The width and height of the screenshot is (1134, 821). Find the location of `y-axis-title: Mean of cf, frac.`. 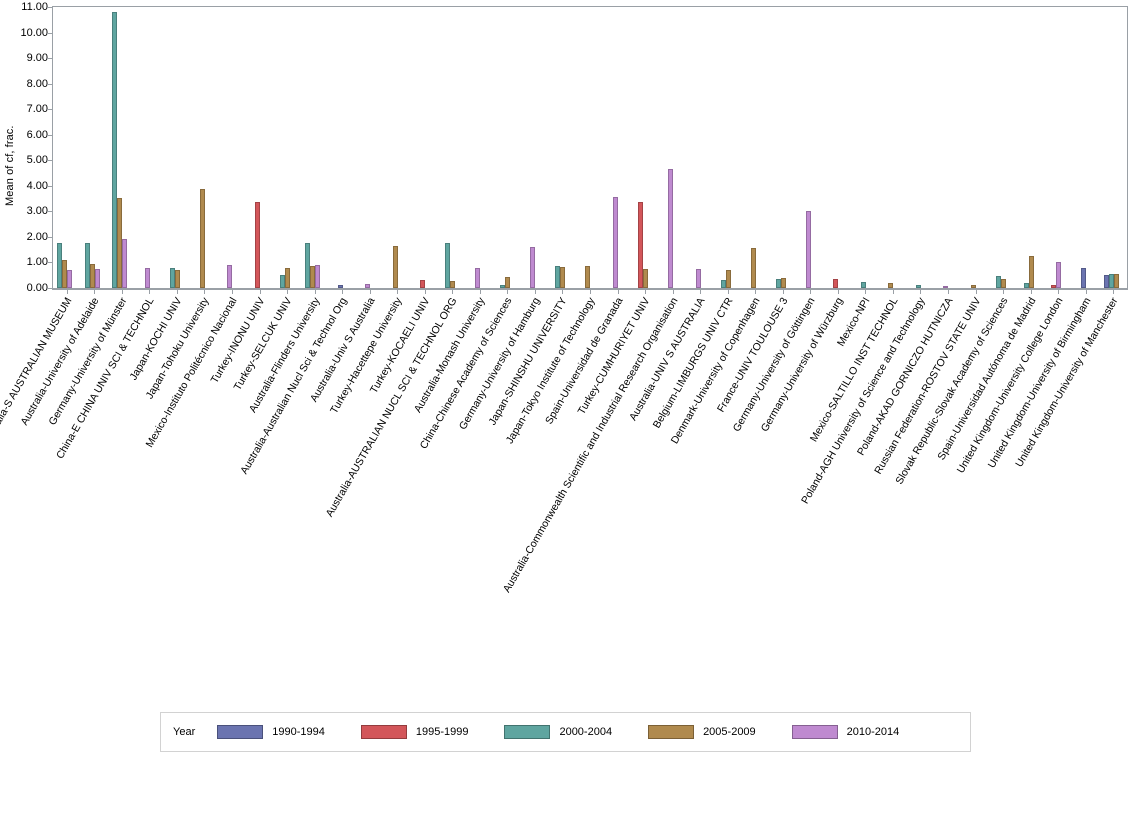

y-axis-title: Mean of cf, frac. is located at coordinates (10, 165).